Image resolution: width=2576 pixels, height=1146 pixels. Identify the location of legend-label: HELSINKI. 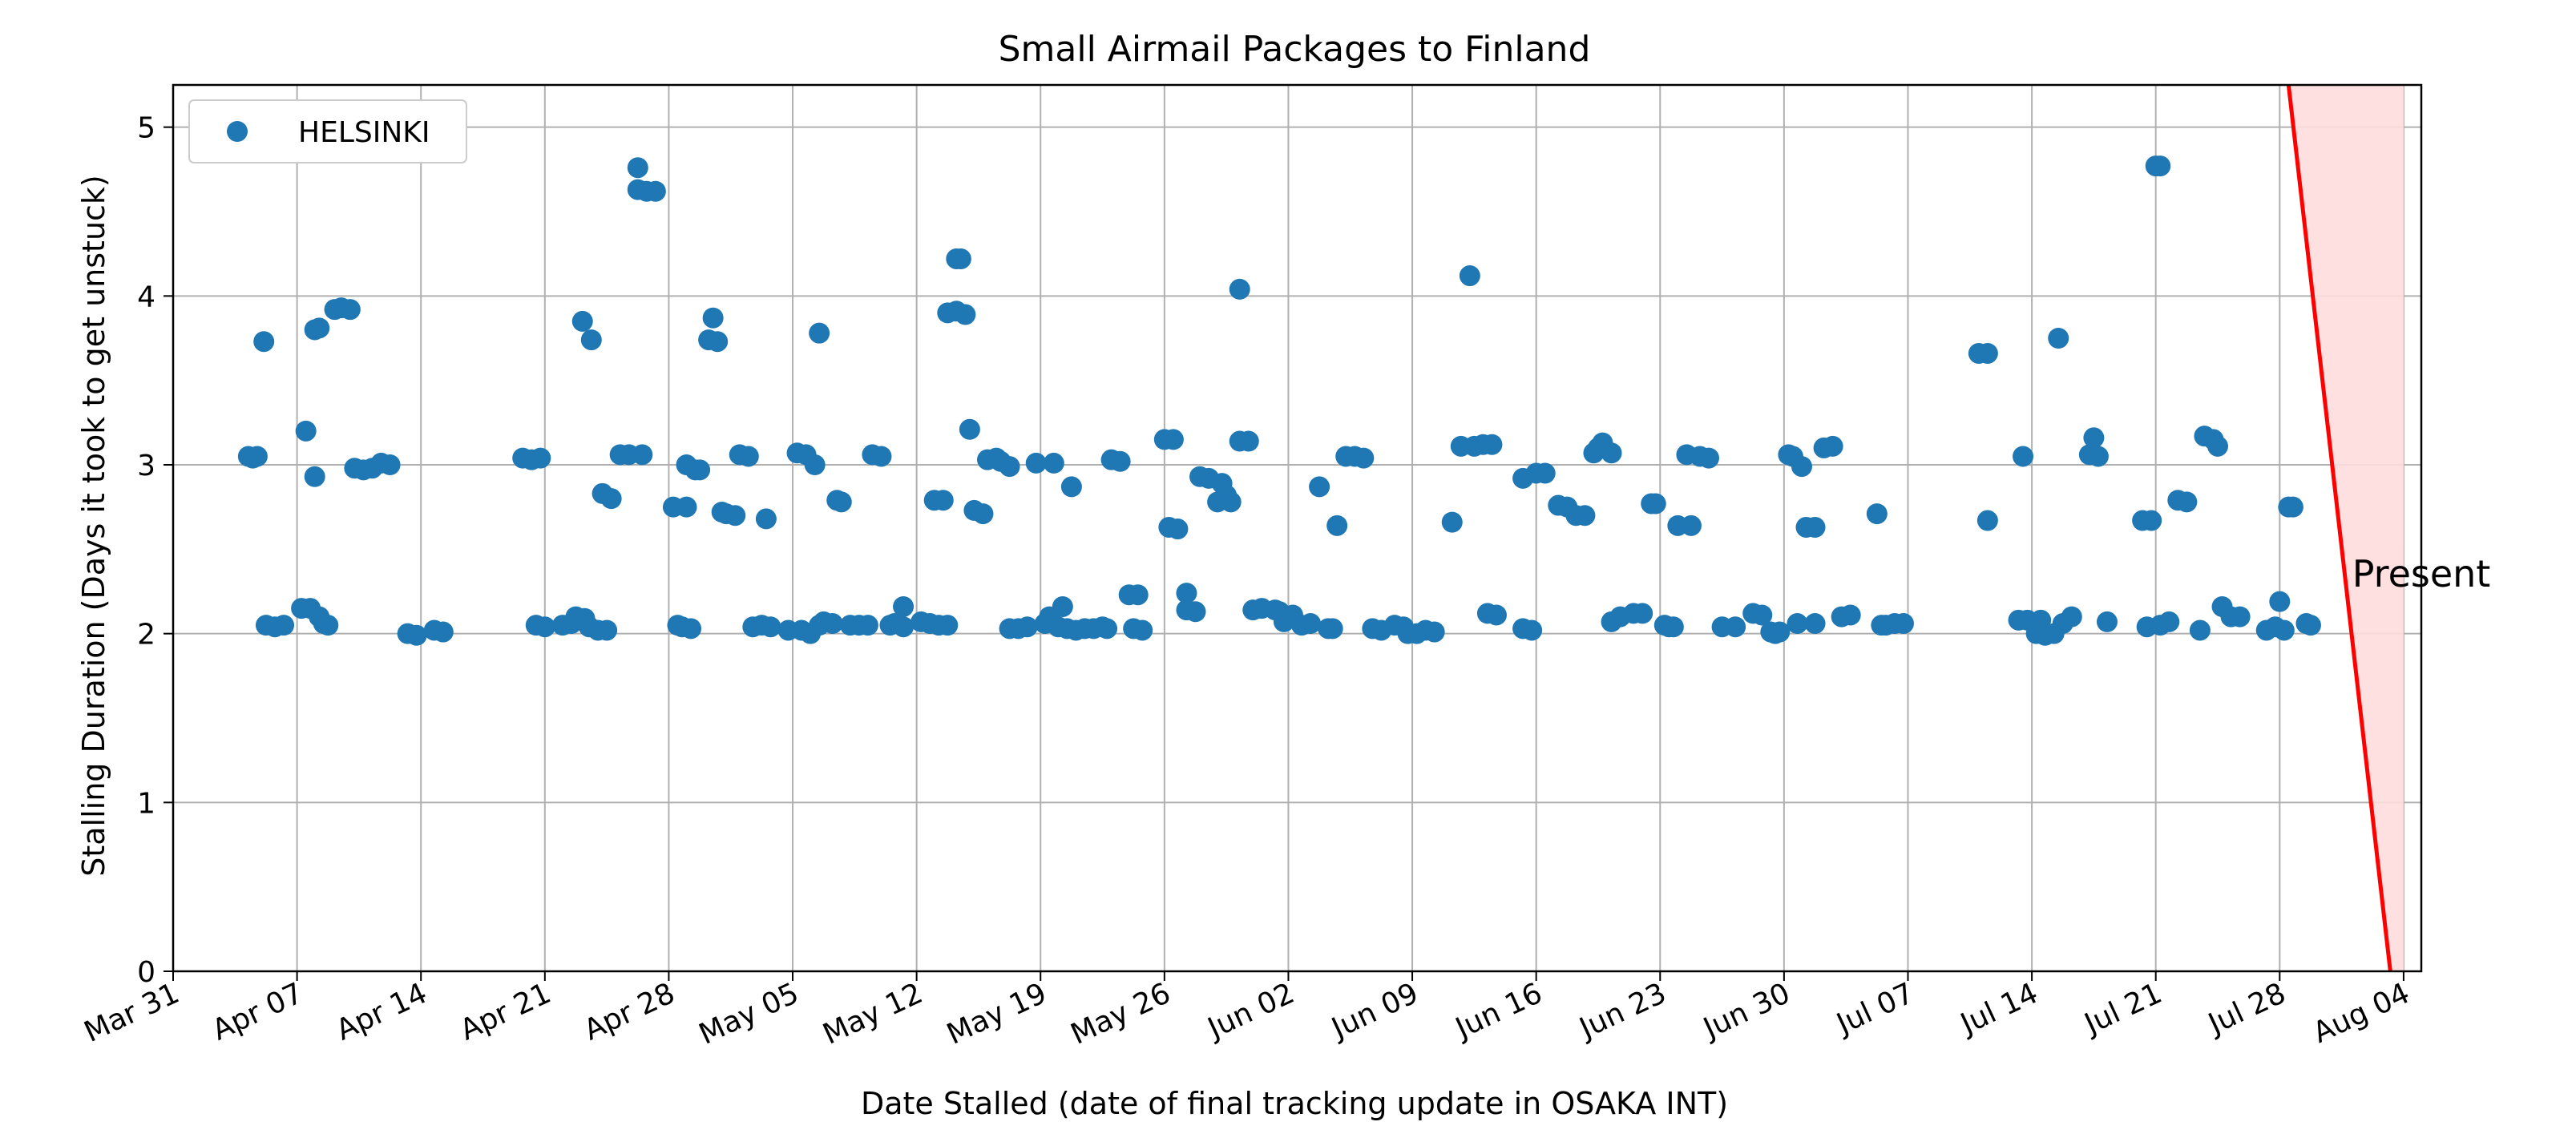
(364, 132).